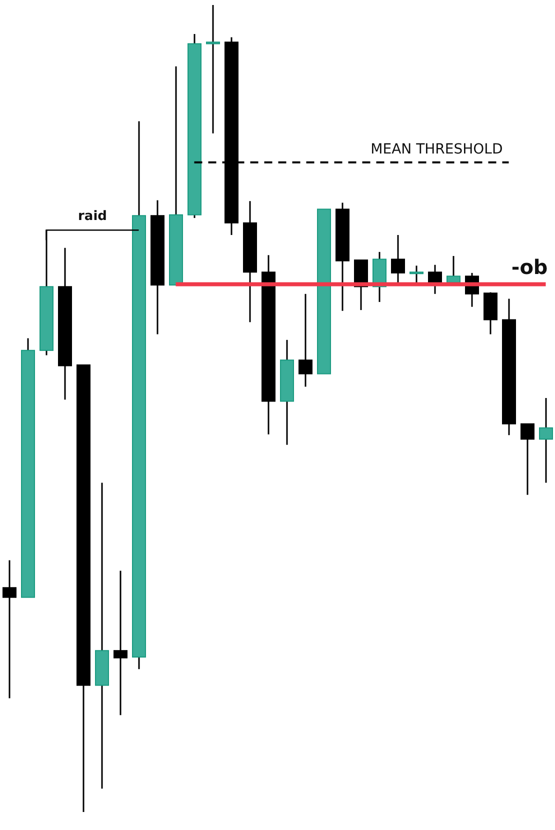  What do you see at coordinates (529, 267) in the screenshot?
I see `ref-line-label: -ob` at bounding box center [529, 267].